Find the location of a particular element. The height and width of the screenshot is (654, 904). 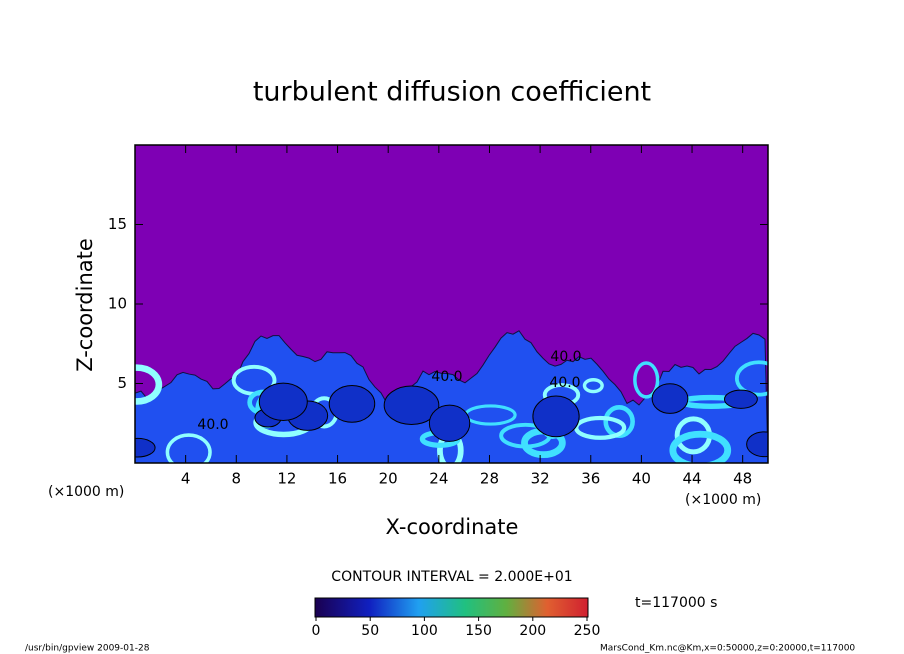

y-unit: (×1000 m) is located at coordinates (86, 492).